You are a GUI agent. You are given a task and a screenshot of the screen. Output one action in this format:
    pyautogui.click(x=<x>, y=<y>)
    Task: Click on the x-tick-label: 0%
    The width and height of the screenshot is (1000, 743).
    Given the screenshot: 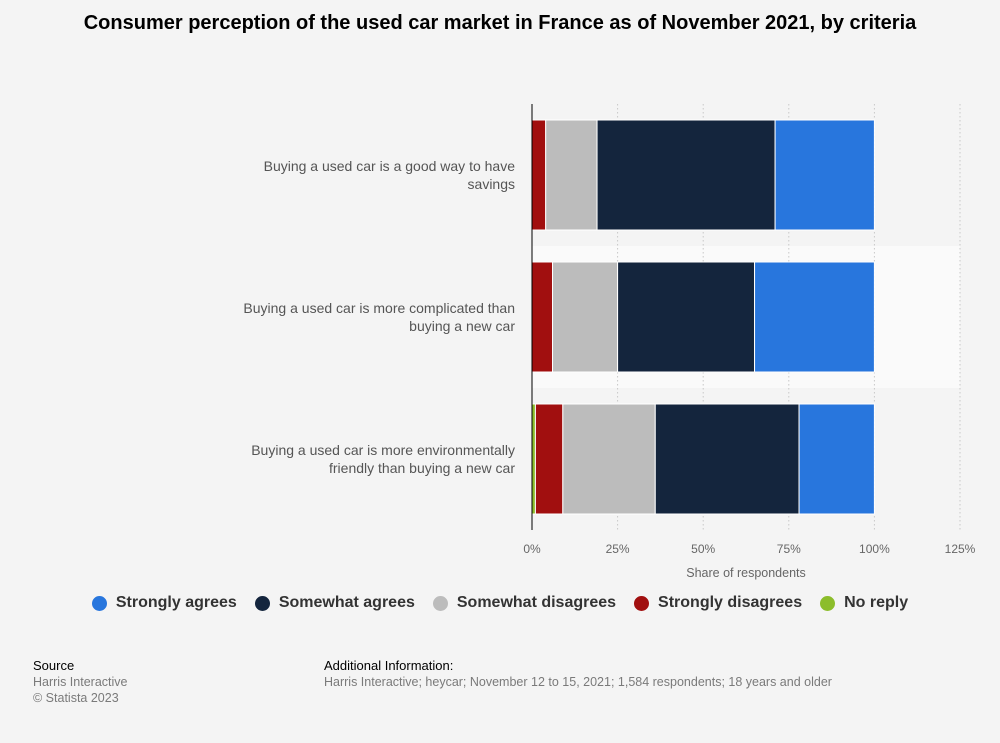 What is the action you would take?
    pyautogui.click(x=532, y=549)
    